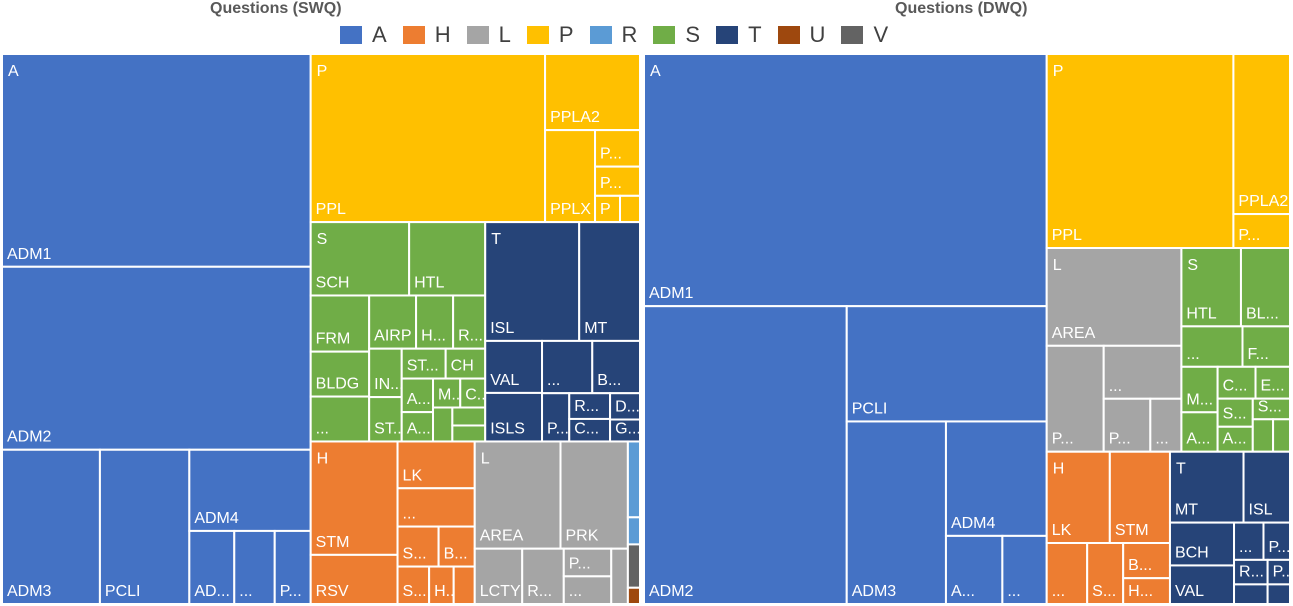 This screenshot has height=606, width=1293. What do you see at coordinates (216, 518) in the screenshot?
I see `cell-label: ADM4` at bounding box center [216, 518].